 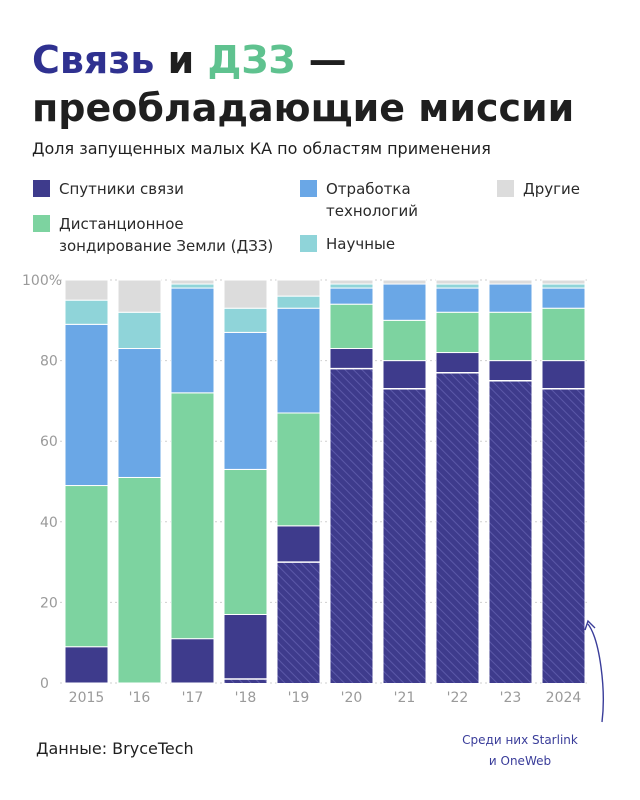 I want to click on x-tick-label: '16, so click(x=140, y=698).